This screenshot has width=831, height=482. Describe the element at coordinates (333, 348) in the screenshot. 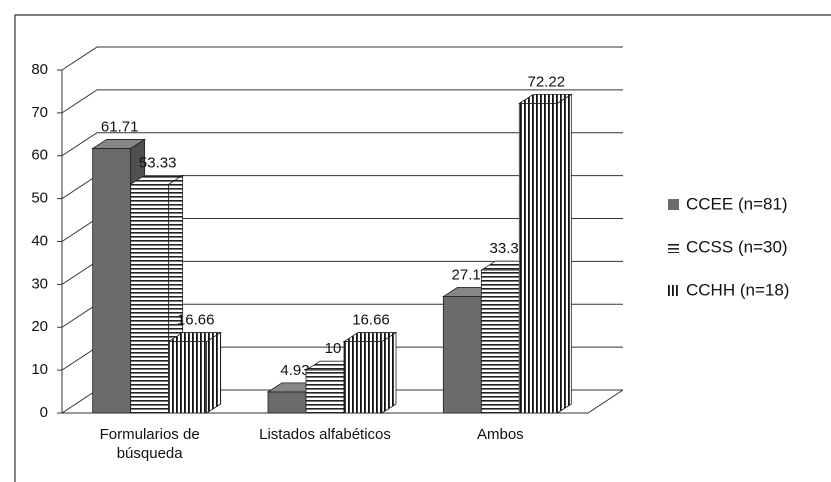

I see `value-label: 10` at that location.